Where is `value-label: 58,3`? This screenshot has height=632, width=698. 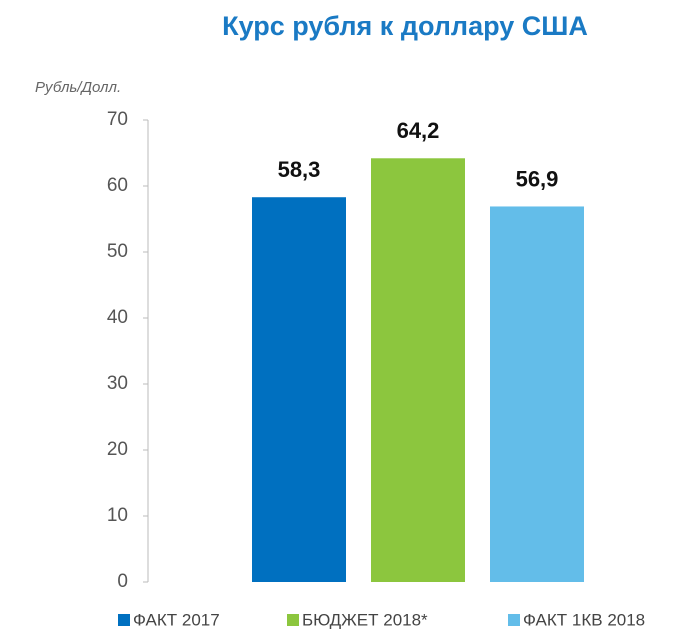 value-label: 58,3 is located at coordinates (299, 169).